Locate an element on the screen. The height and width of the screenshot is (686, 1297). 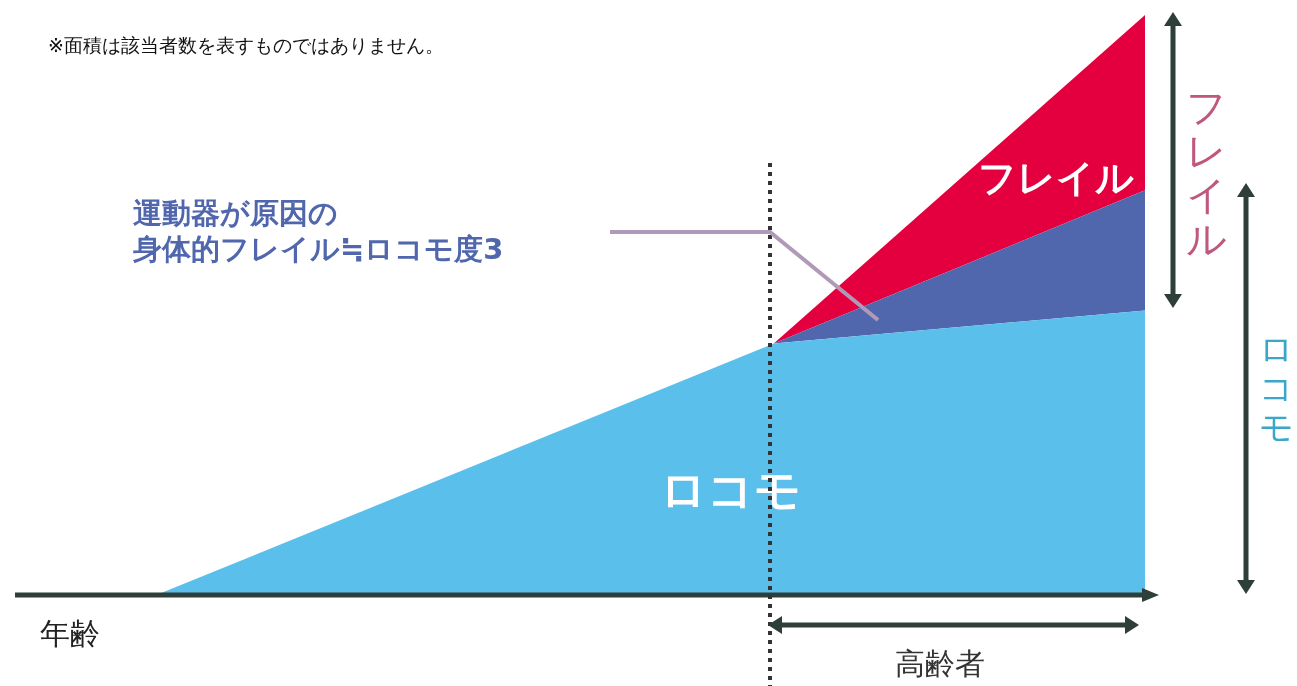
text: 高齢者 is located at coordinates (940, 664).